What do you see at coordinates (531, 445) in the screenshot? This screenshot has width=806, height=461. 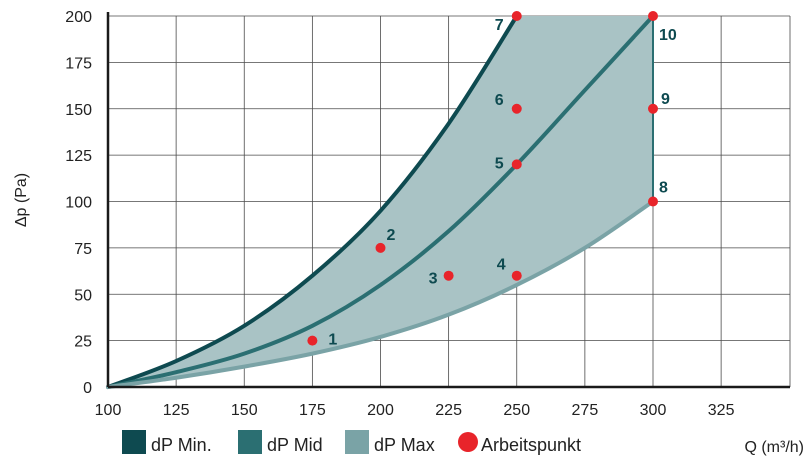 I see `legend-label-arbeitspunkt: Arbeitspunkt` at bounding box center [531, 445].